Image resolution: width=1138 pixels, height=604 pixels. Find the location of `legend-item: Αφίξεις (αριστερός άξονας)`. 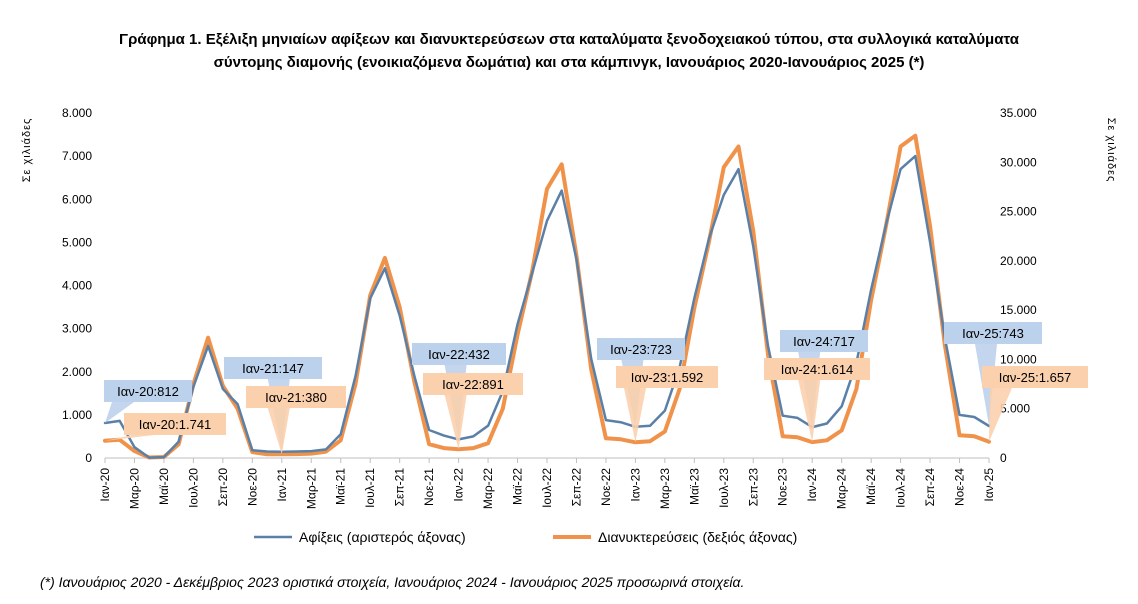

legend-item: Αφίξεις (αριστερός άξονας) is located at coordinates (360, 537).